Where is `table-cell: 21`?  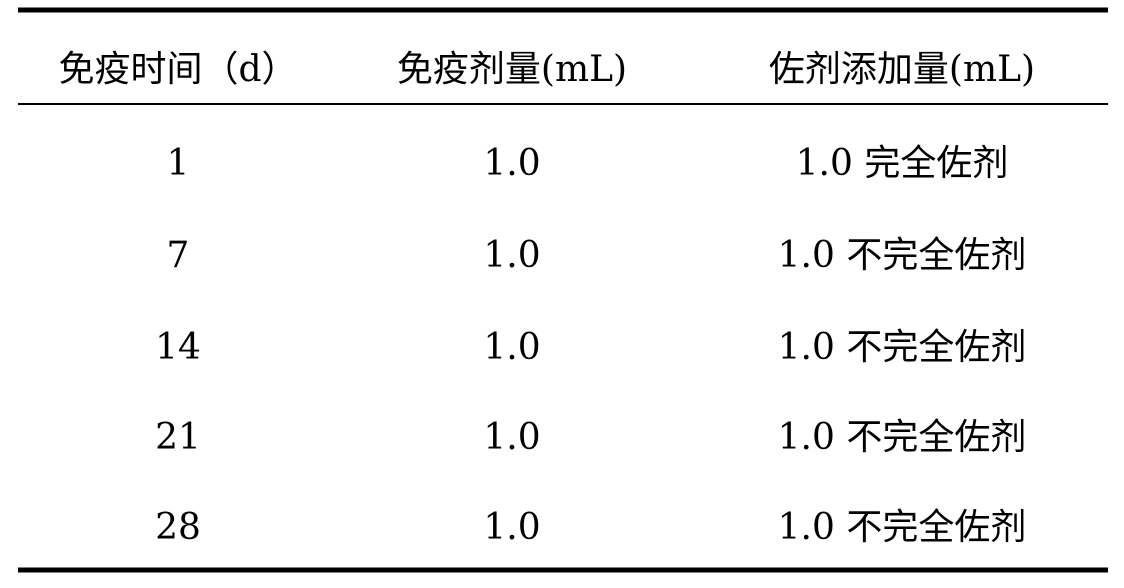
table-cell: 21 is located at coordinates (178, 437).